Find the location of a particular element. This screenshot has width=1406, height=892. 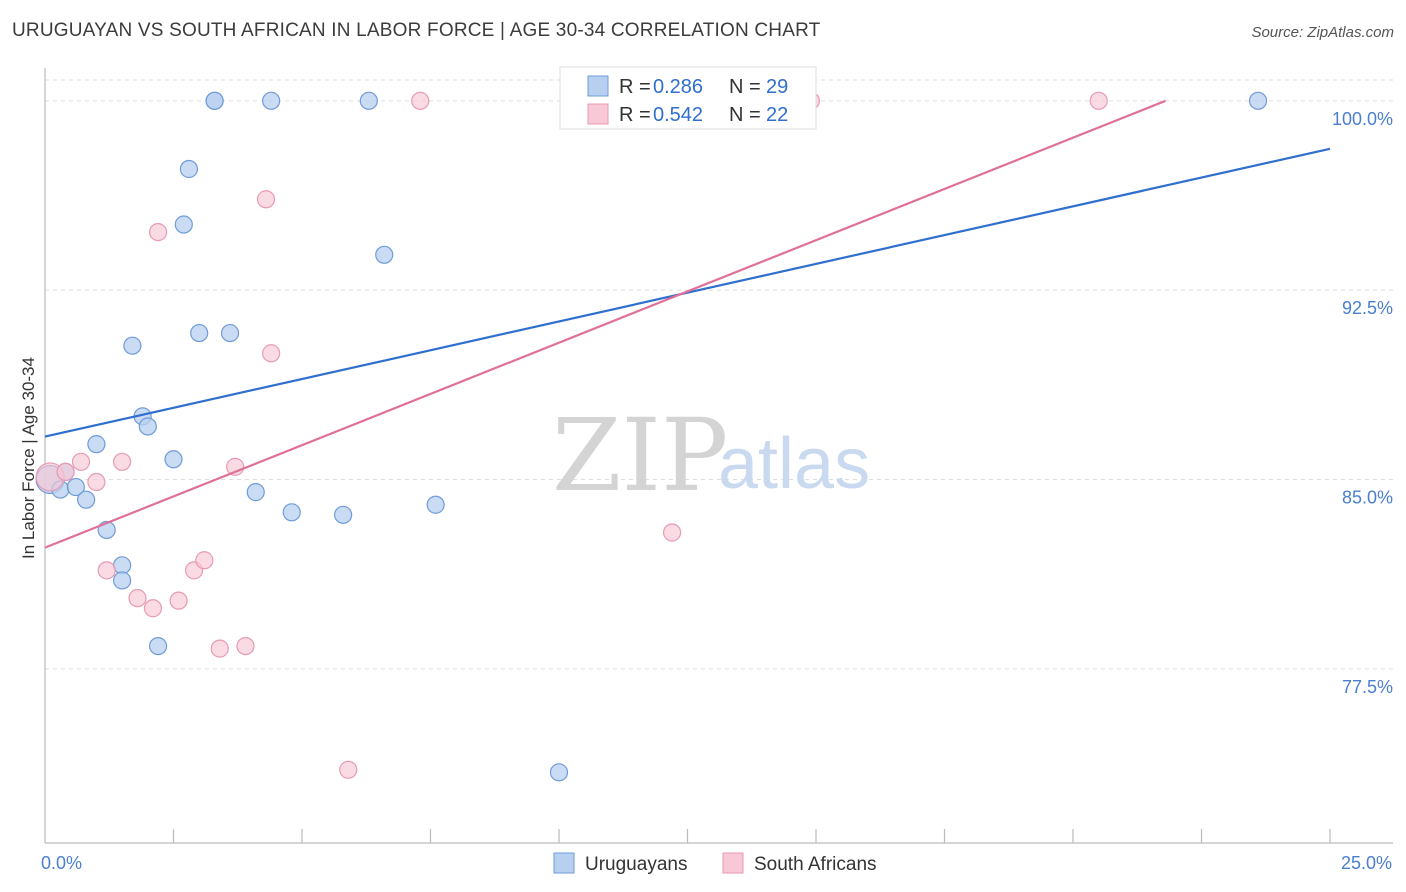

legend-r-value: 0.542 is located at coordinates (678, 115).